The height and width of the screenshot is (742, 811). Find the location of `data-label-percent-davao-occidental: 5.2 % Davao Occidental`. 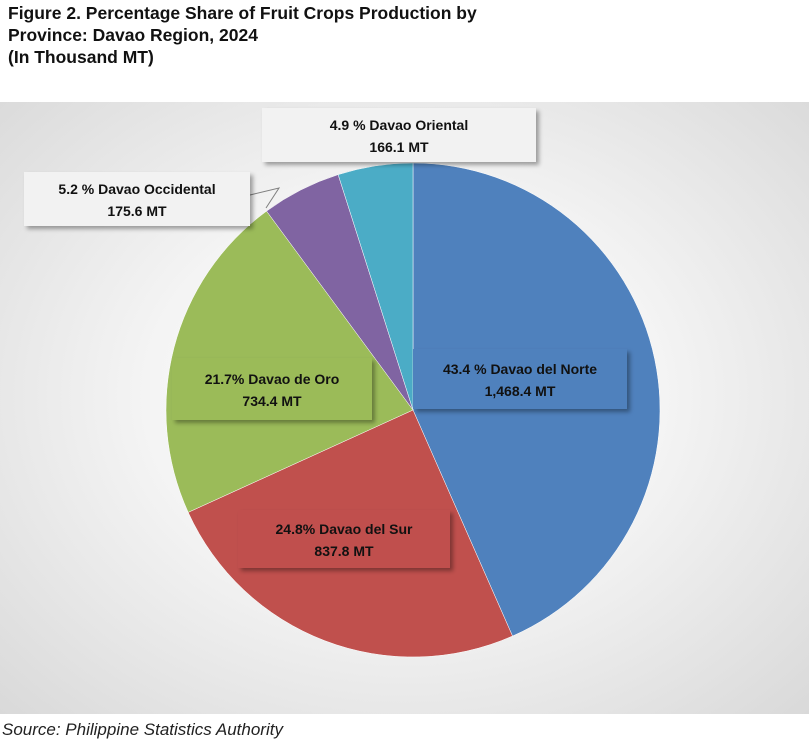

data-label-percent-davao-occidental: 5.2 % Davao Occidental is located at coordinates (136, 189).